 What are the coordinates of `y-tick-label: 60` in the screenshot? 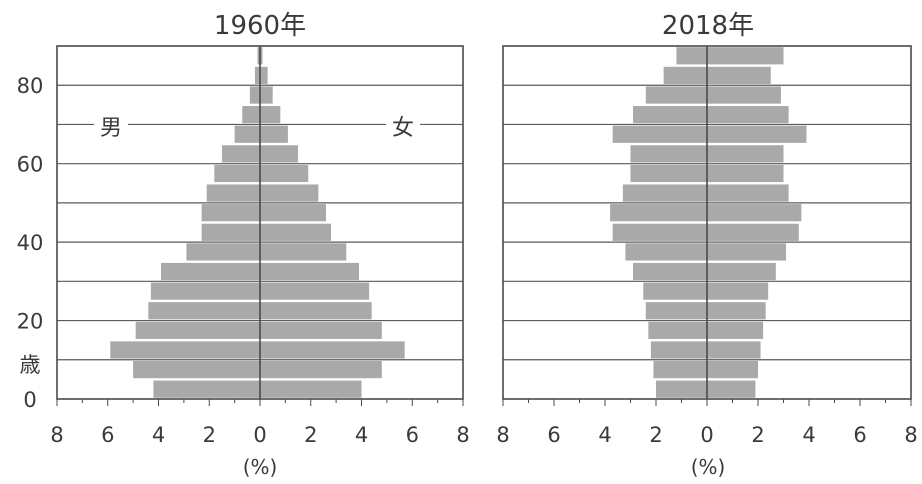 It's located at (30, 165).